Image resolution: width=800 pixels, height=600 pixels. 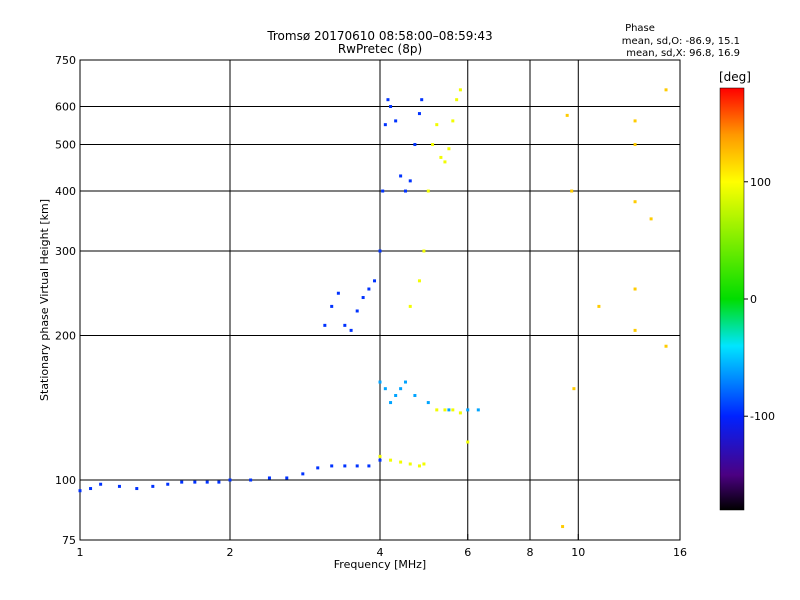 I want to click on colorbar, so click(x=732, y=299).